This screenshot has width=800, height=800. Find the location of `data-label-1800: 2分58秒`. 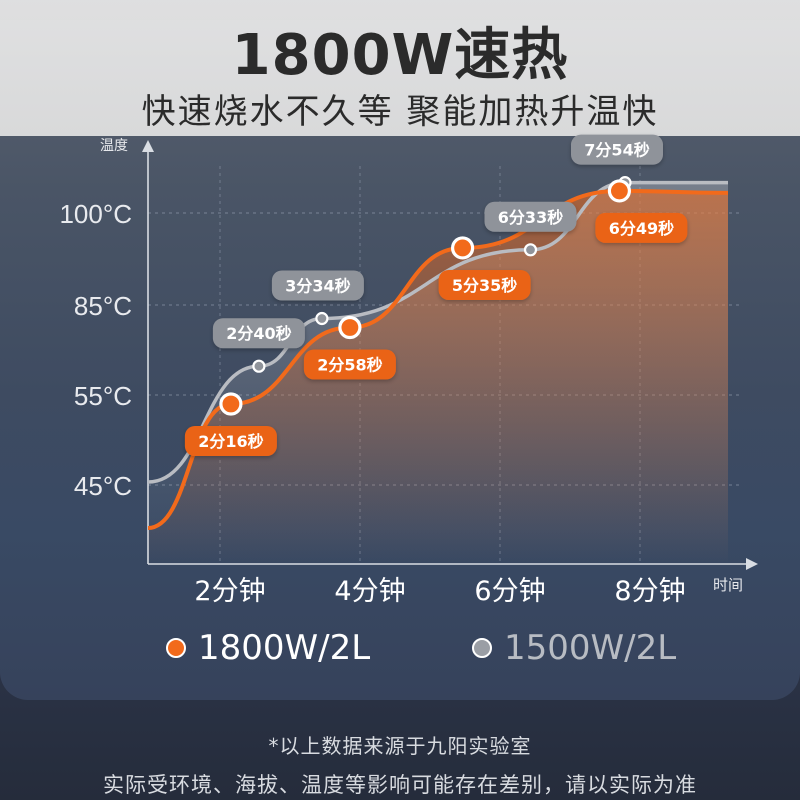

data-label-1800: 2分58秒 is located at coordinates (349, 364).